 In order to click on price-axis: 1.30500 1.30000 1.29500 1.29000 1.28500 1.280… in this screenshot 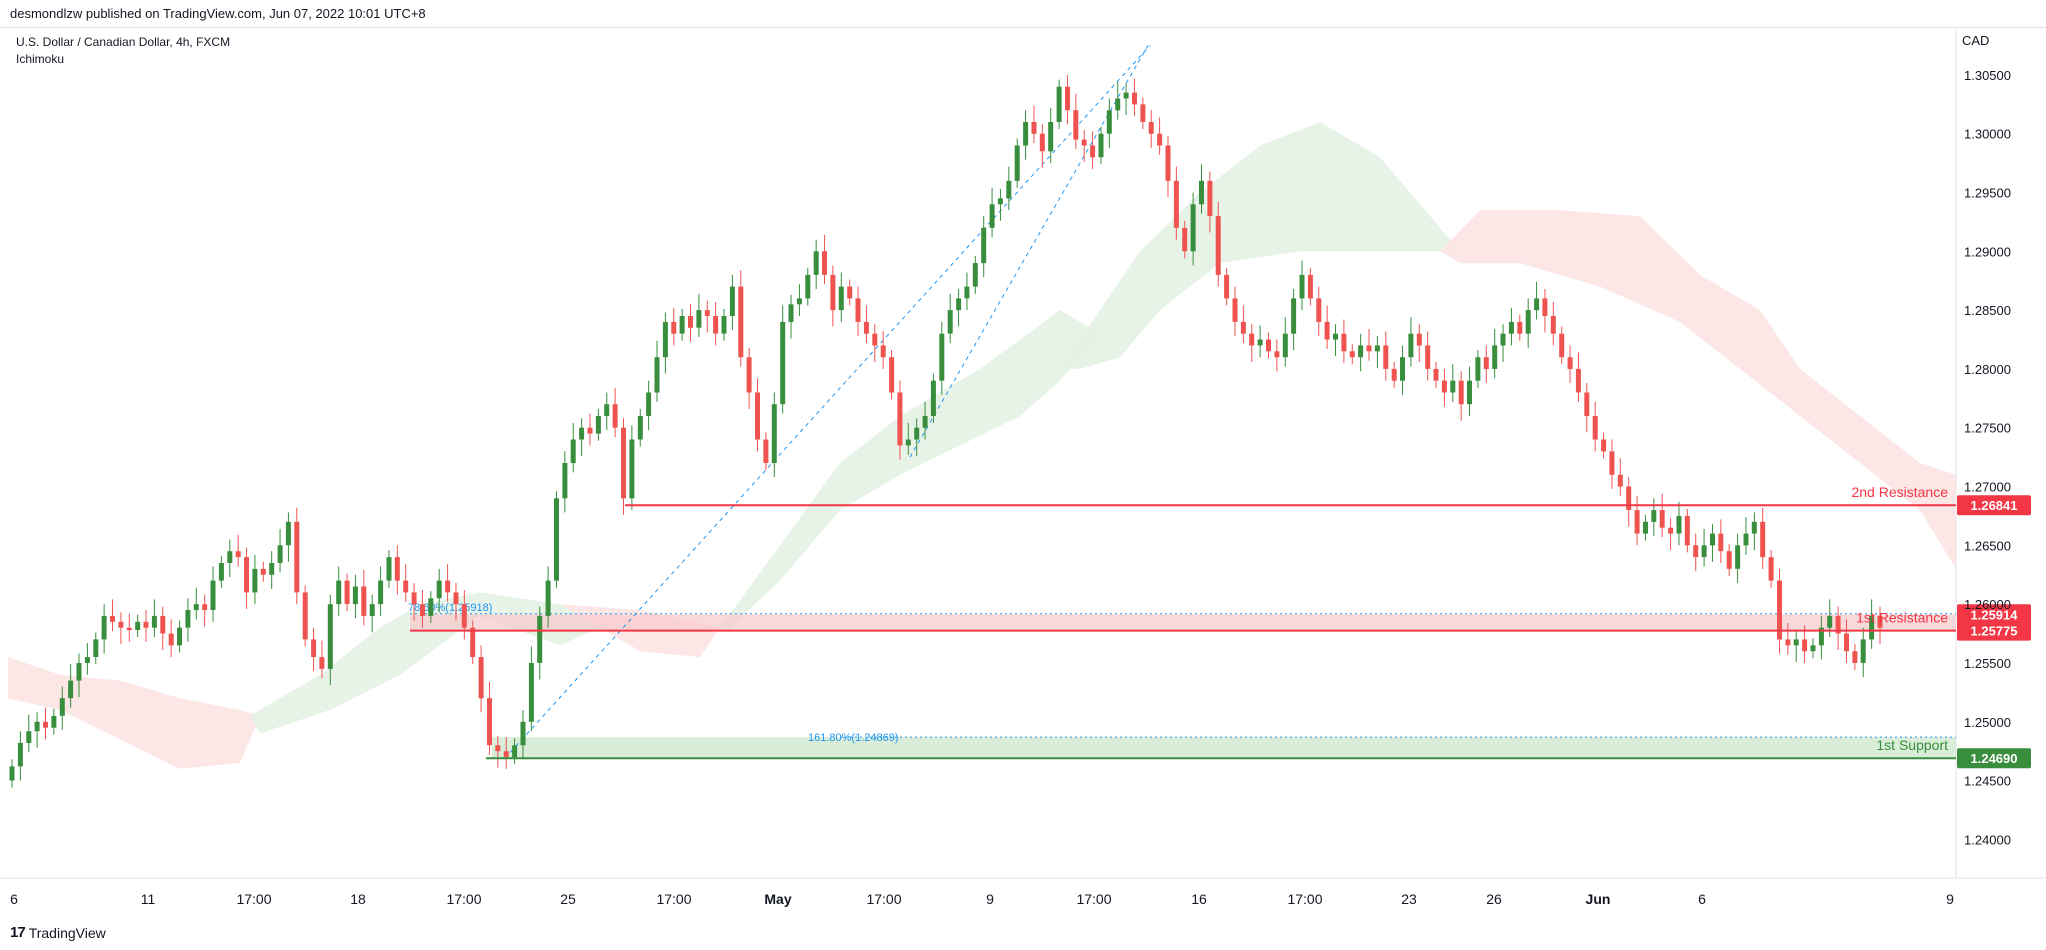, I will do `click(1987, 457)`.